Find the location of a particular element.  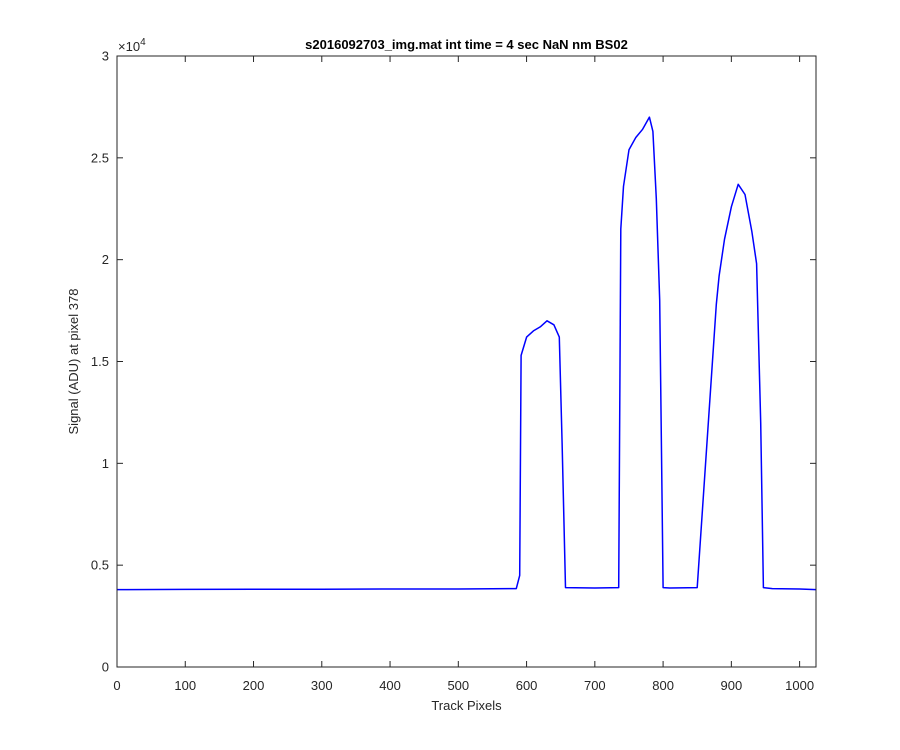

y-axis-label: Signal (ADU) at pixel 378 is located at coordinates (73, 362).